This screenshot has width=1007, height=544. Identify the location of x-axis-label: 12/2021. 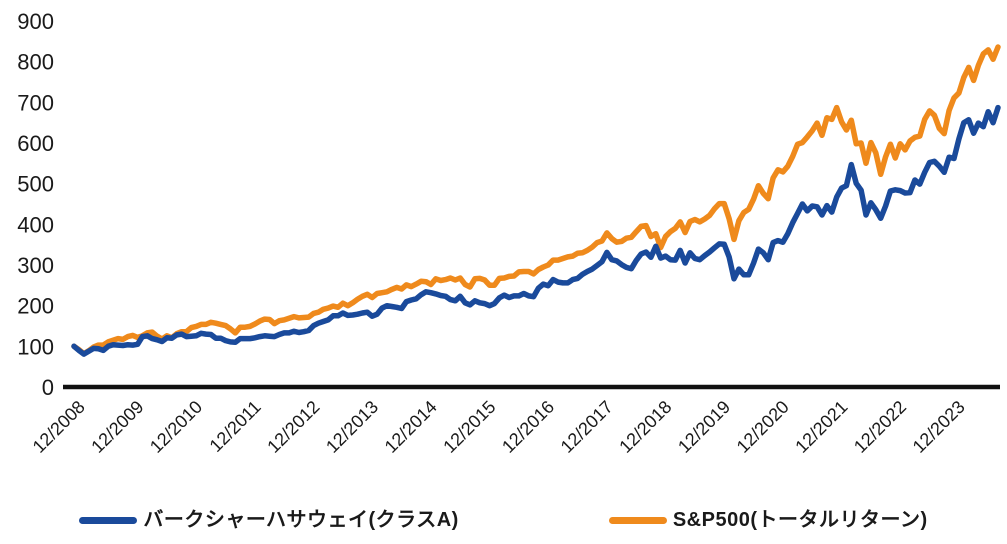
(821, 427).